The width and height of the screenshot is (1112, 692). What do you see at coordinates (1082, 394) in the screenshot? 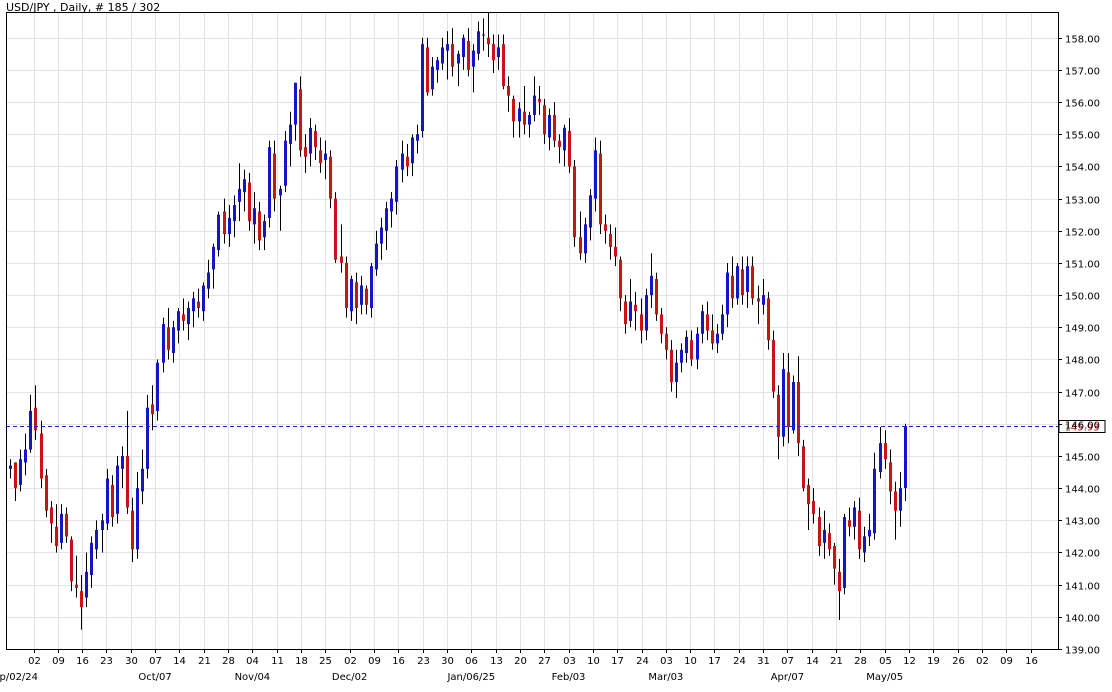
I see `y-tick-label: 147.00` at bounding box center [1082, 394].